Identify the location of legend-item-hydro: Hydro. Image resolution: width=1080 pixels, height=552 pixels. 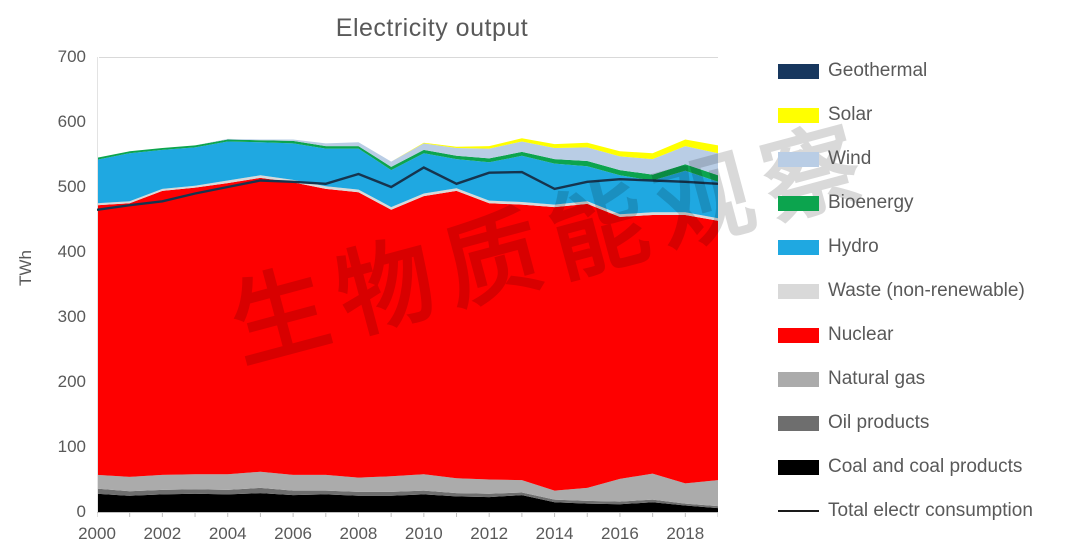
(928, 247).